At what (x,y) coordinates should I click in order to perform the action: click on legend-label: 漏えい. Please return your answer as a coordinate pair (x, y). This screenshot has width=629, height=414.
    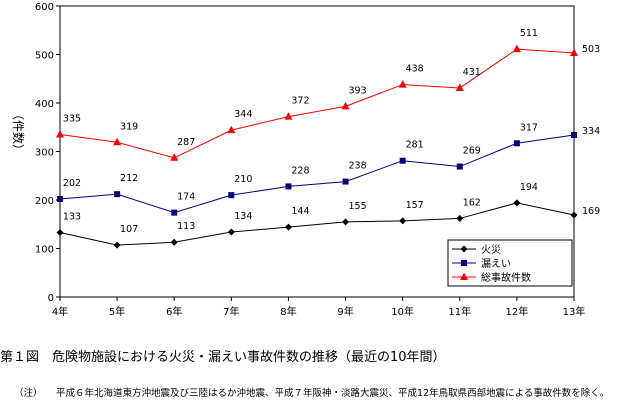
    Looking at the image, I should click on (496, 264).